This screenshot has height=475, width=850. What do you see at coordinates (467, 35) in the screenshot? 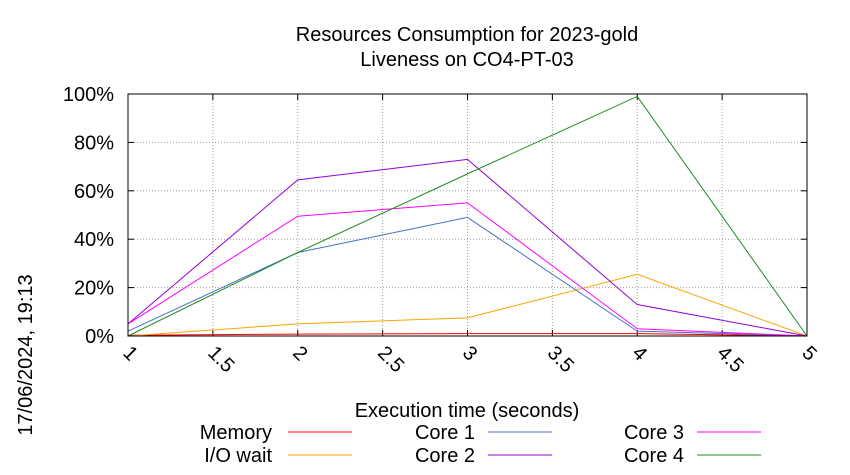
I see `chart-title: Resources Consumption for 2023-gold` at bounding box center [467, 35].